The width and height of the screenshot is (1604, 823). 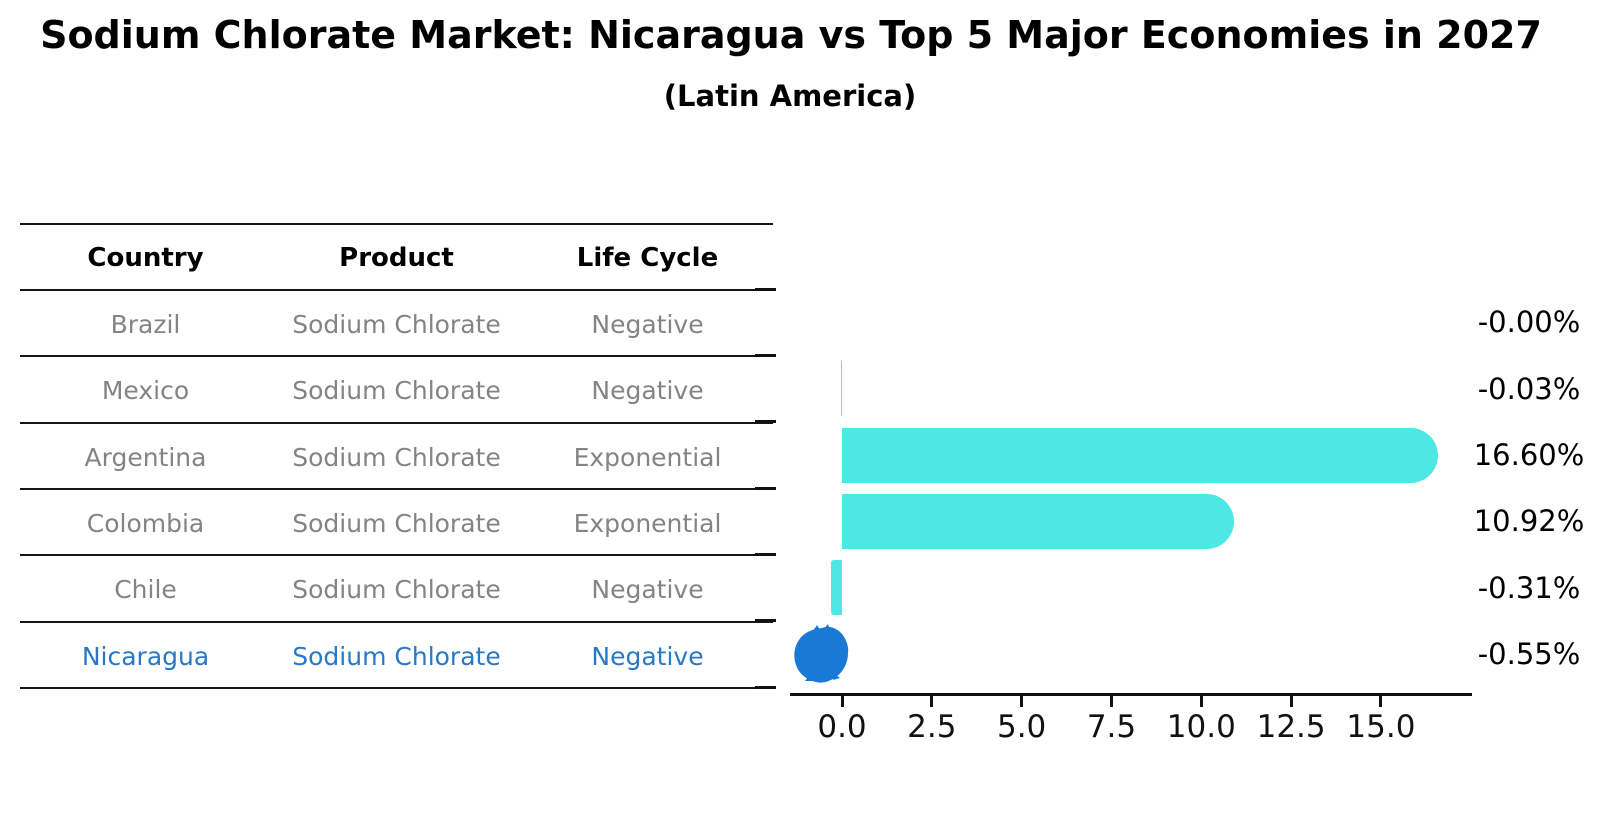 I want to click on x-tick-label: 0.0, so click(x=842, y=727).